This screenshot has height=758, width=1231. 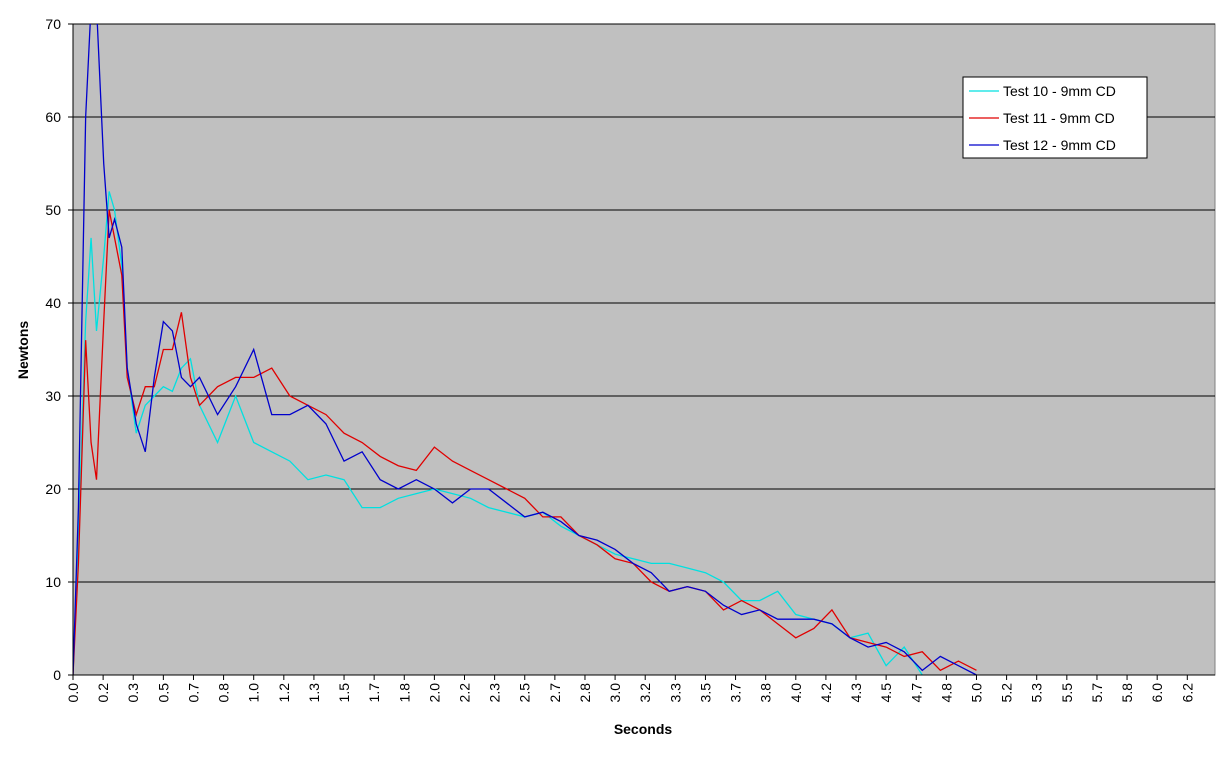 What do you see at coordinates (555, 693) in the screenshot?
I see `x-tick-label: 2.7` at bounding box center [555, 693].